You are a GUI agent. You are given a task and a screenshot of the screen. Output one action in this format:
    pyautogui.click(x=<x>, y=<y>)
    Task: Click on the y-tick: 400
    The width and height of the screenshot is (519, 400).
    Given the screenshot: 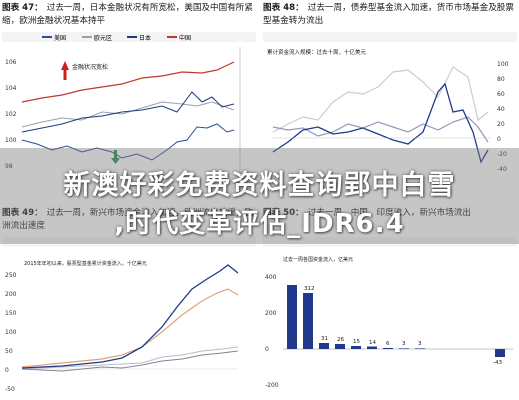 What is the action you would take?
    pyautogui.click(x=271, y=277)
    